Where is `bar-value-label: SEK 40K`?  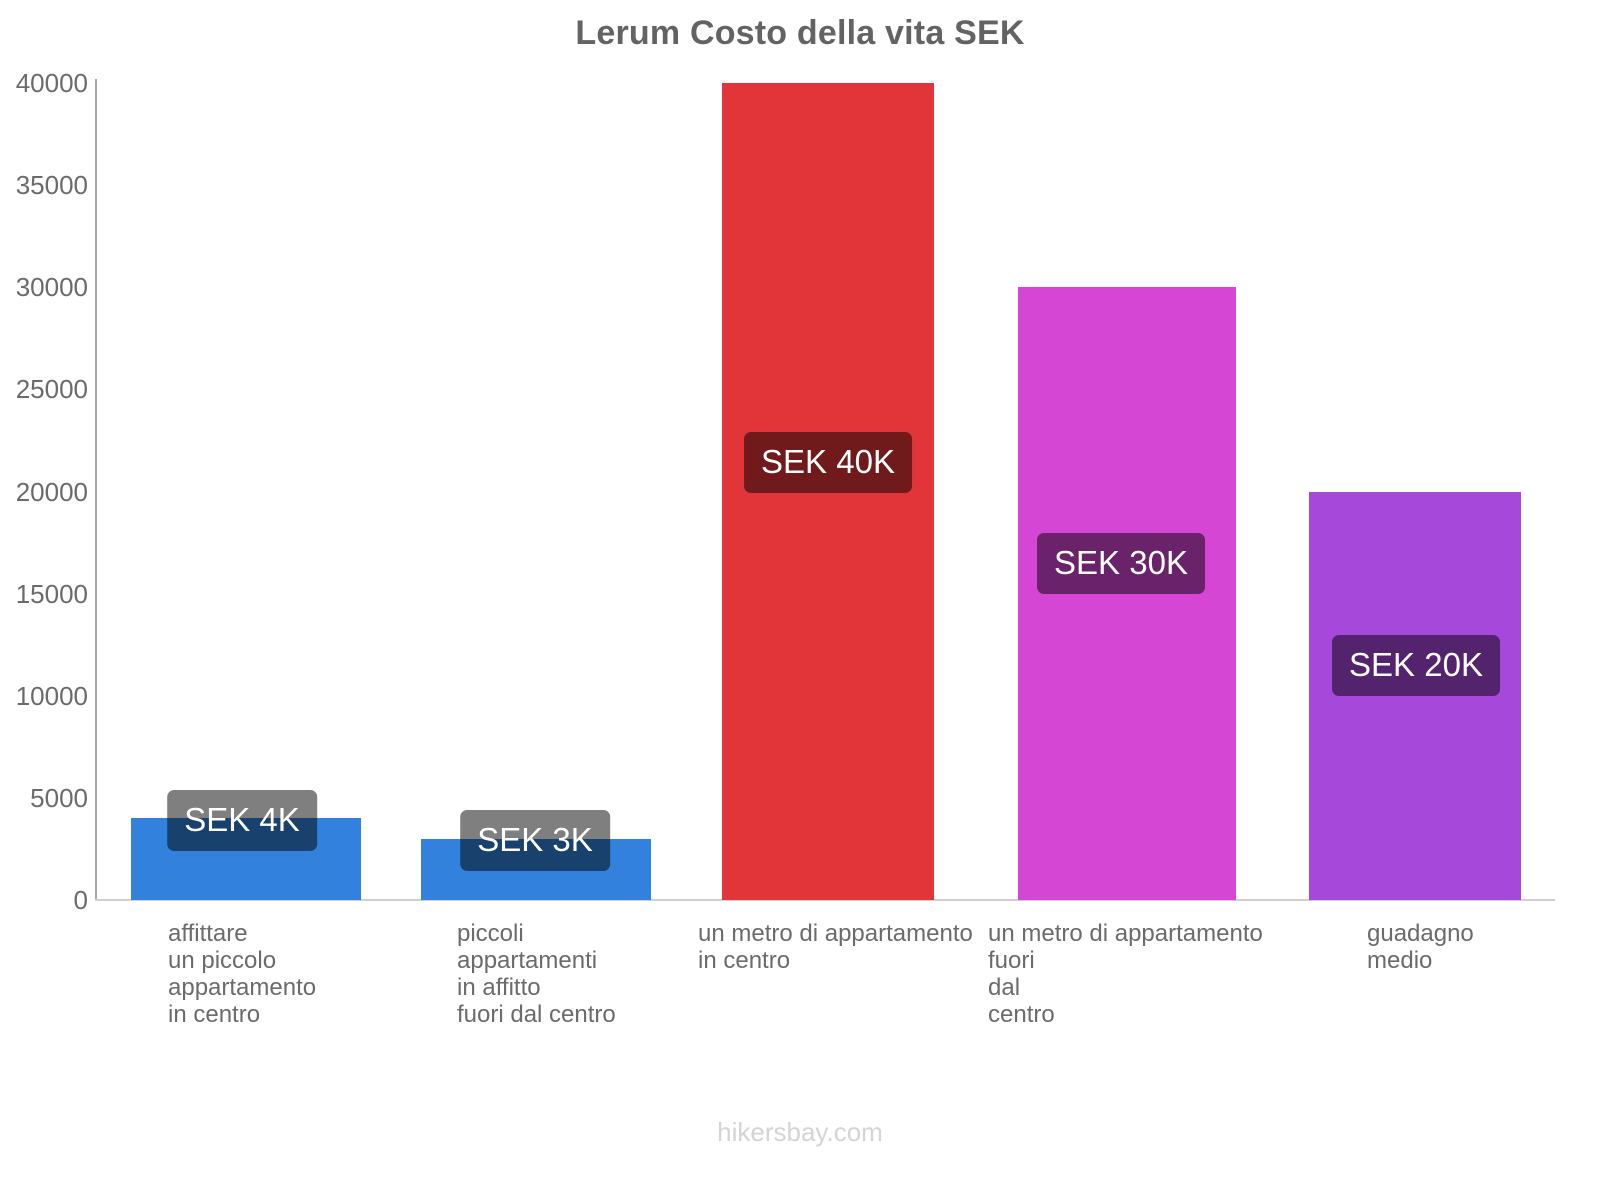
bar-value-label: SEK 40K is located at coordinates (828, 462).